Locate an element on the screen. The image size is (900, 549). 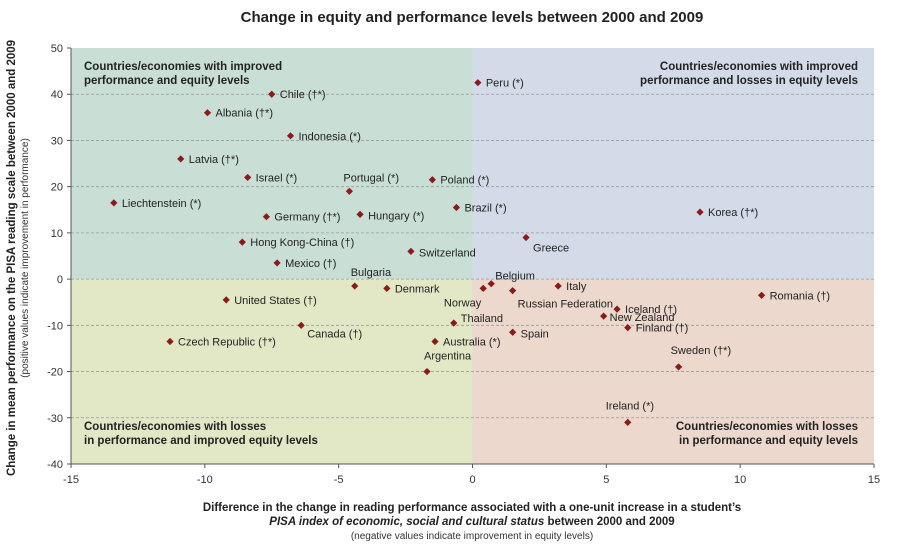
x-tick-label: -15 is located at coordinates (71, 480).